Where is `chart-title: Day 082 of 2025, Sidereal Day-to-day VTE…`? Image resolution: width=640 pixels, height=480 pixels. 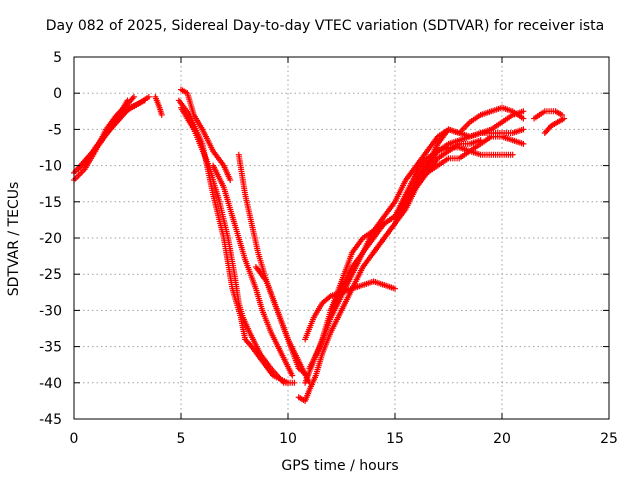
chart-title: Day 082 of 2025, Sidereal Day-to-day VTE… is located at coordinates (325, 26).